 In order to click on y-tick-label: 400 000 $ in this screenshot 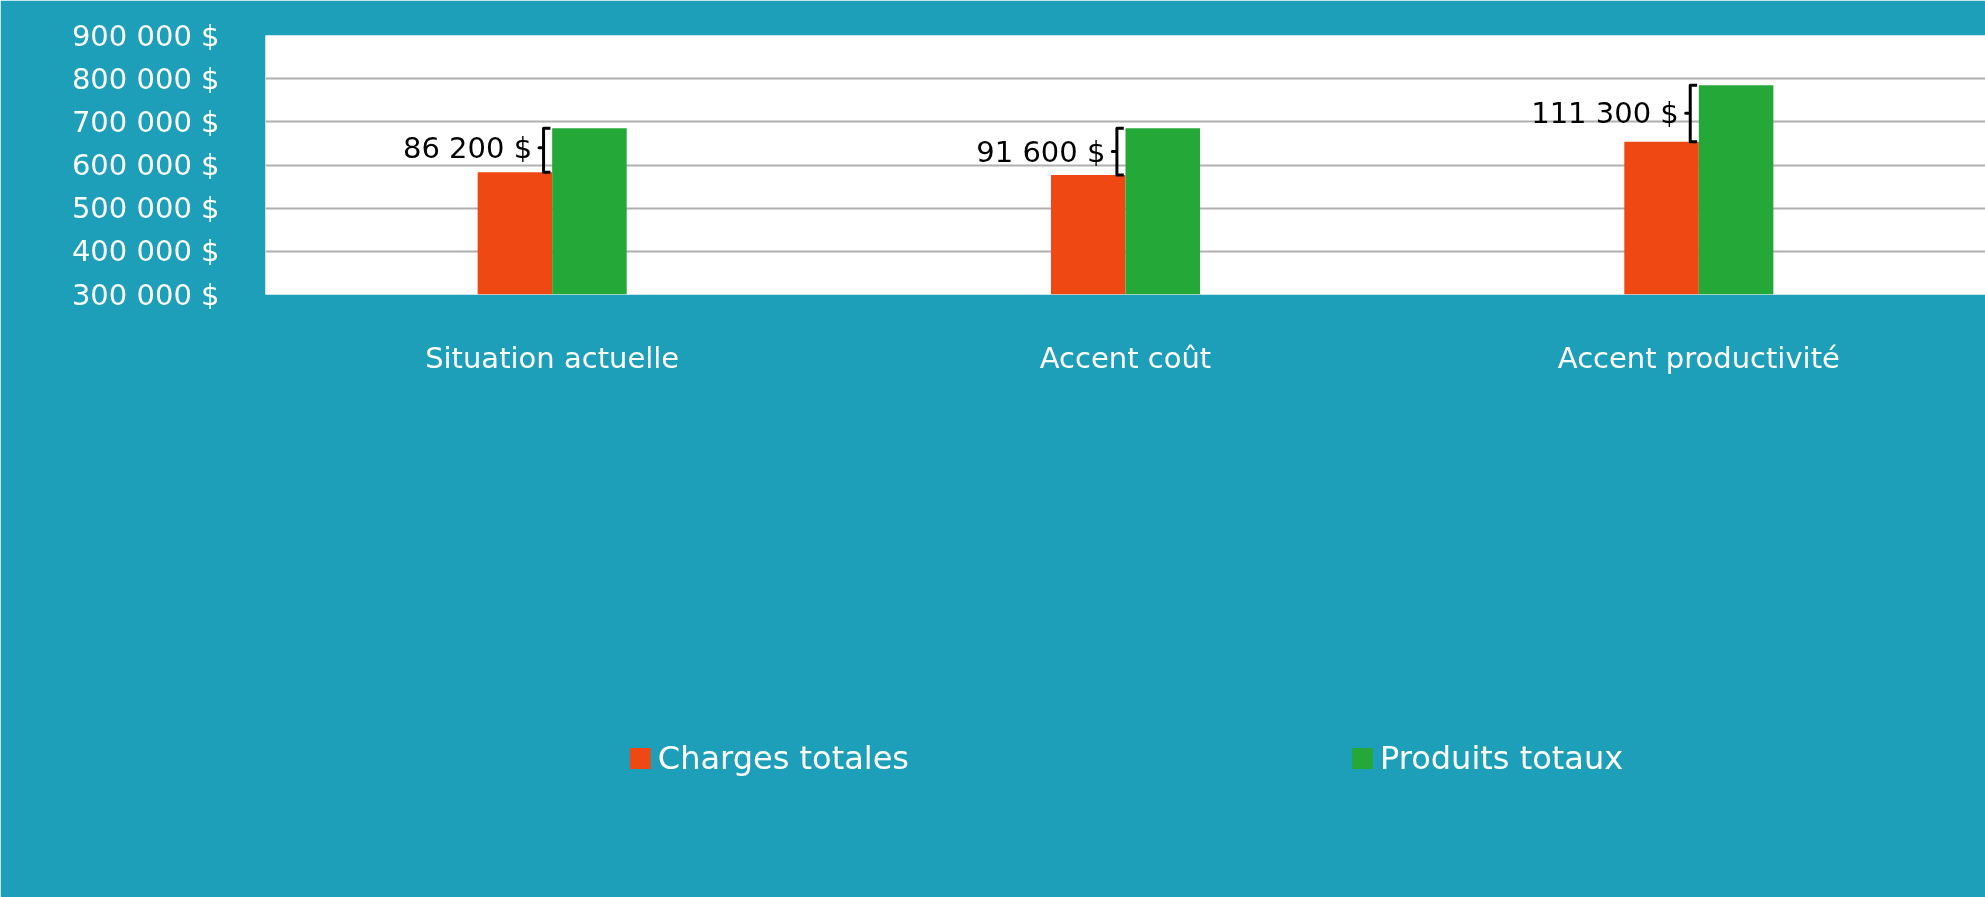, I will do `click(145, 251)`.